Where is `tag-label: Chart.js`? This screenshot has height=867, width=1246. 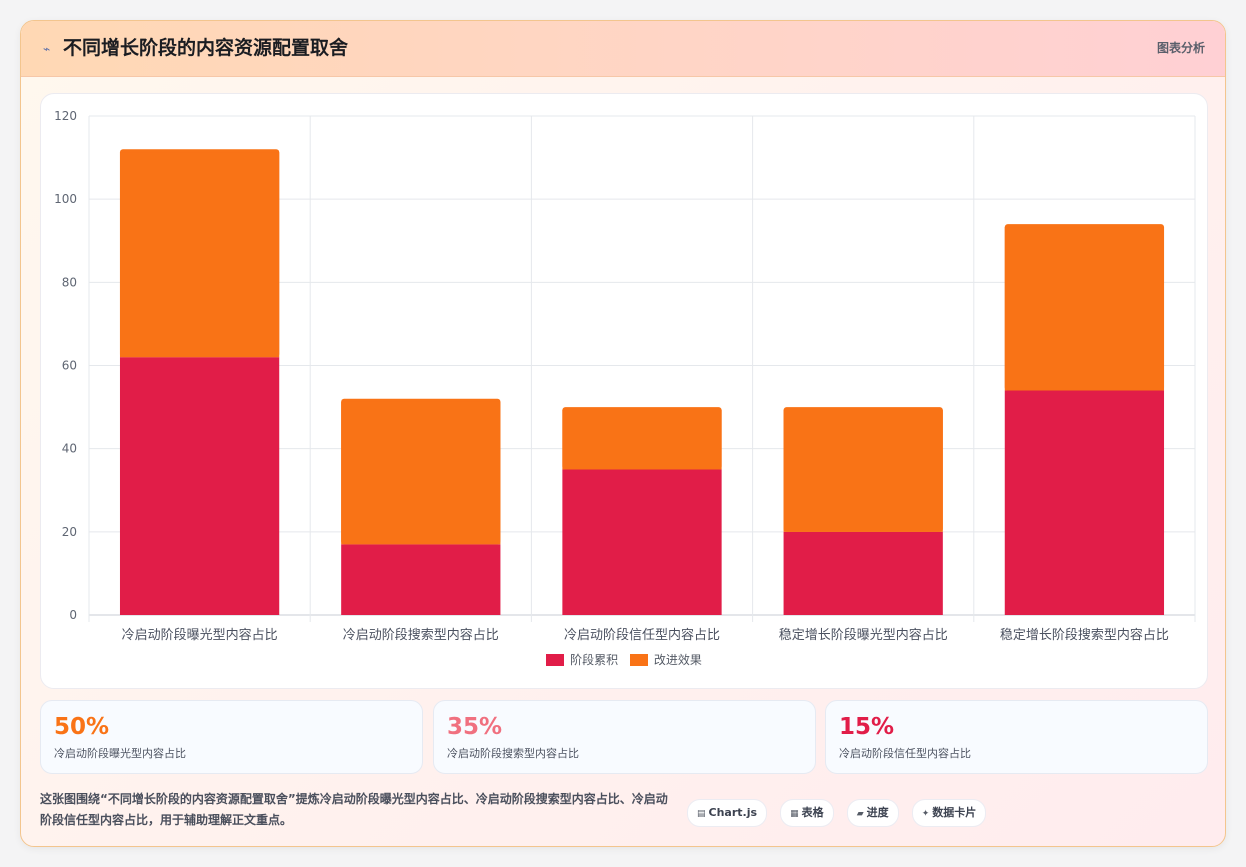 tag-label: Chart.js is located at coordinates (733, 812).